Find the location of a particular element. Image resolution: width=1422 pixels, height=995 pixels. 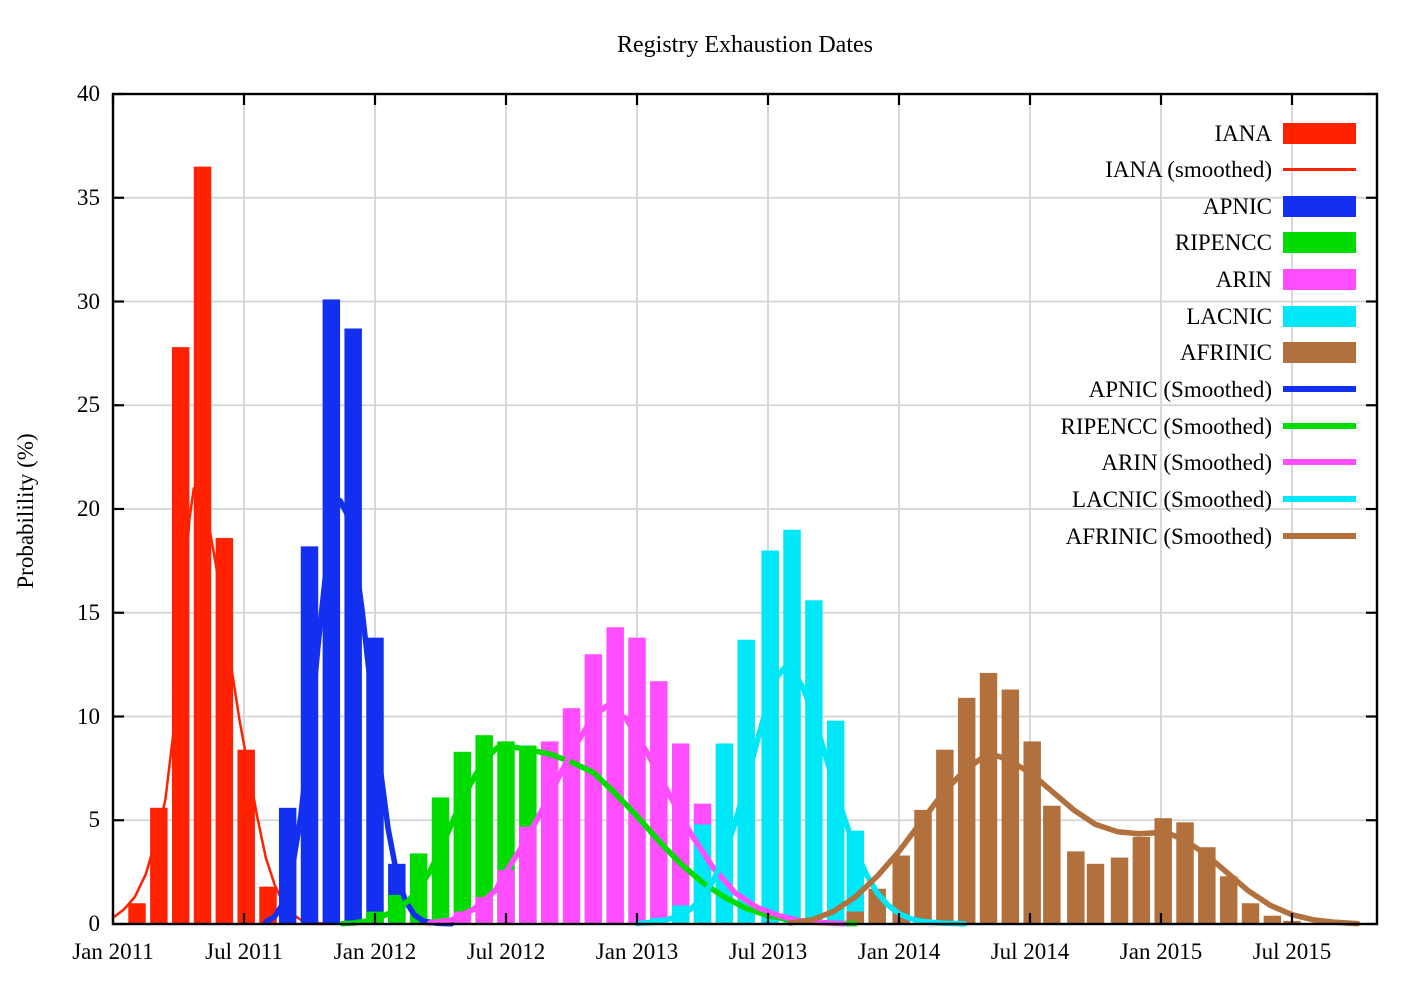

legend-label: RIPENCC (Smoothed) is located at coordinates (1166, 426).